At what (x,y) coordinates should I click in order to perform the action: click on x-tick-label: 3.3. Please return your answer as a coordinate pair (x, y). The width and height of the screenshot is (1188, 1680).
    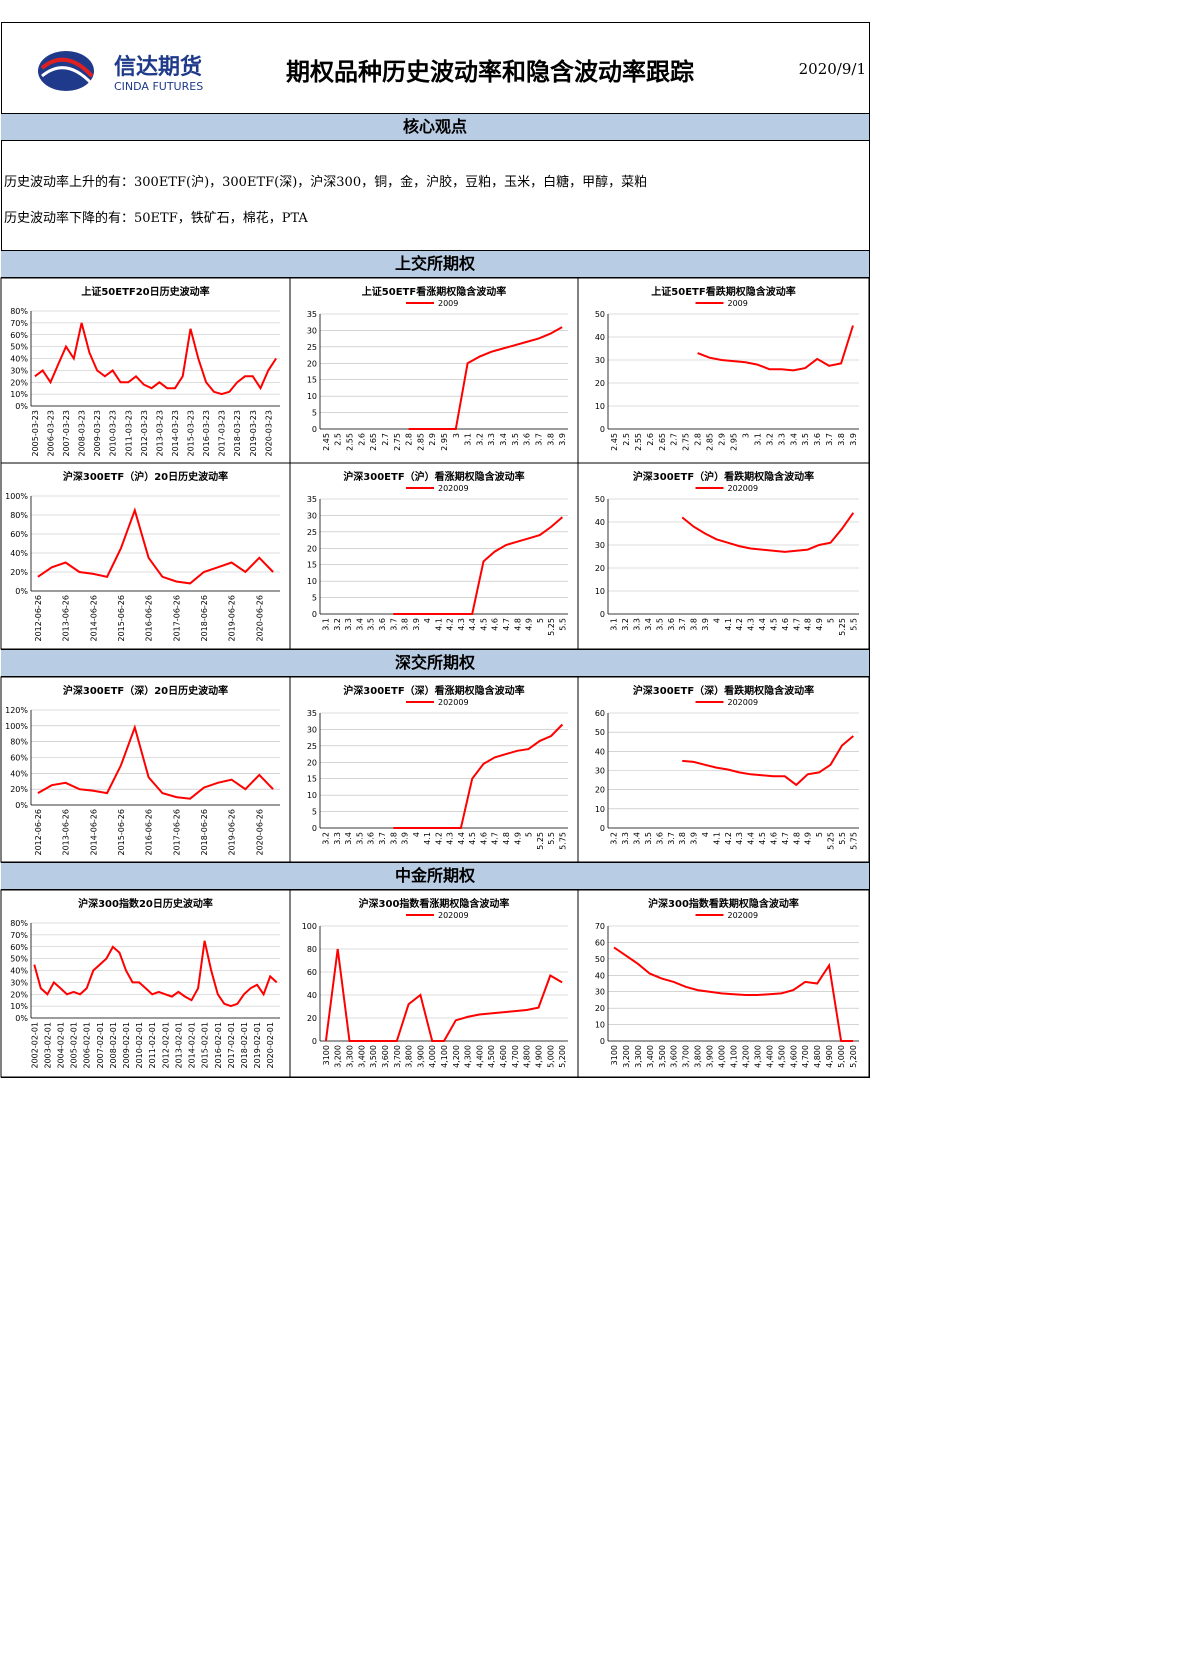
    Looking at the image, I should click on (337, 838).